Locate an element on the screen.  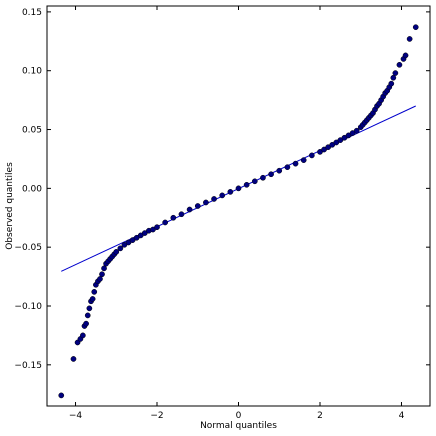
x-tick-label: −4 is located at coordinates (76, 416).